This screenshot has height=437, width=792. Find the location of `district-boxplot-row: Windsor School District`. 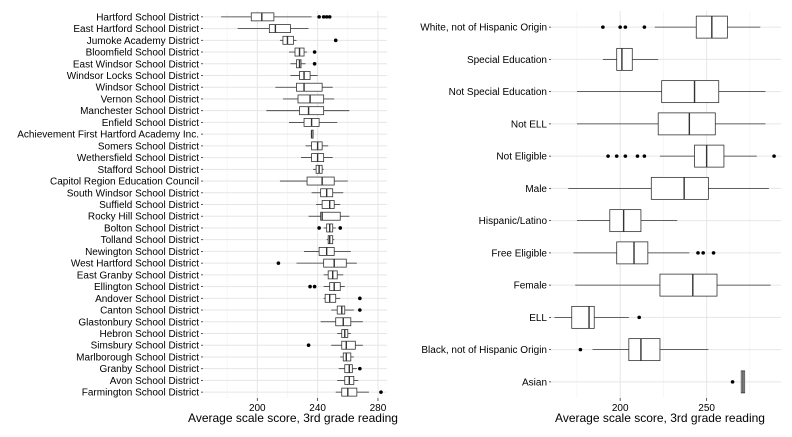

district-boxplot-row: Windsor School District is located at coordinates (214, 88).